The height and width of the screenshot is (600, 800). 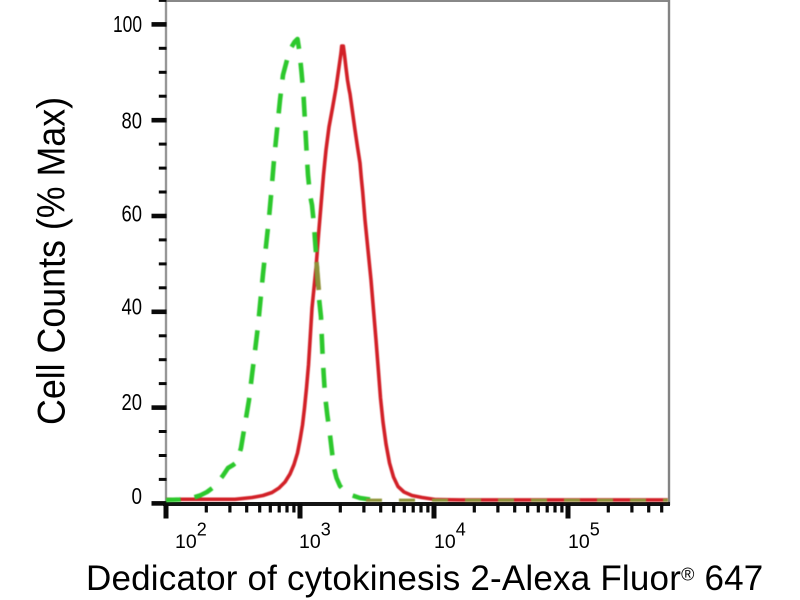 I want to click on svg-text: 10³, so click(x=315, y=537).